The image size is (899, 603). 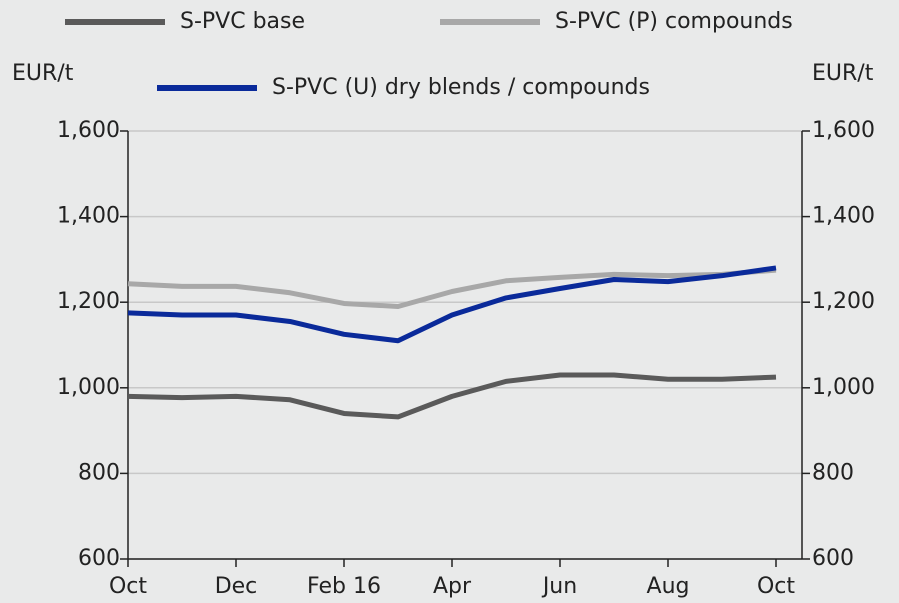 What do you see at coordinates (833, 558) in the screenshot?
I see `y2-tick-label: 600` at bounding box center [833, 558].